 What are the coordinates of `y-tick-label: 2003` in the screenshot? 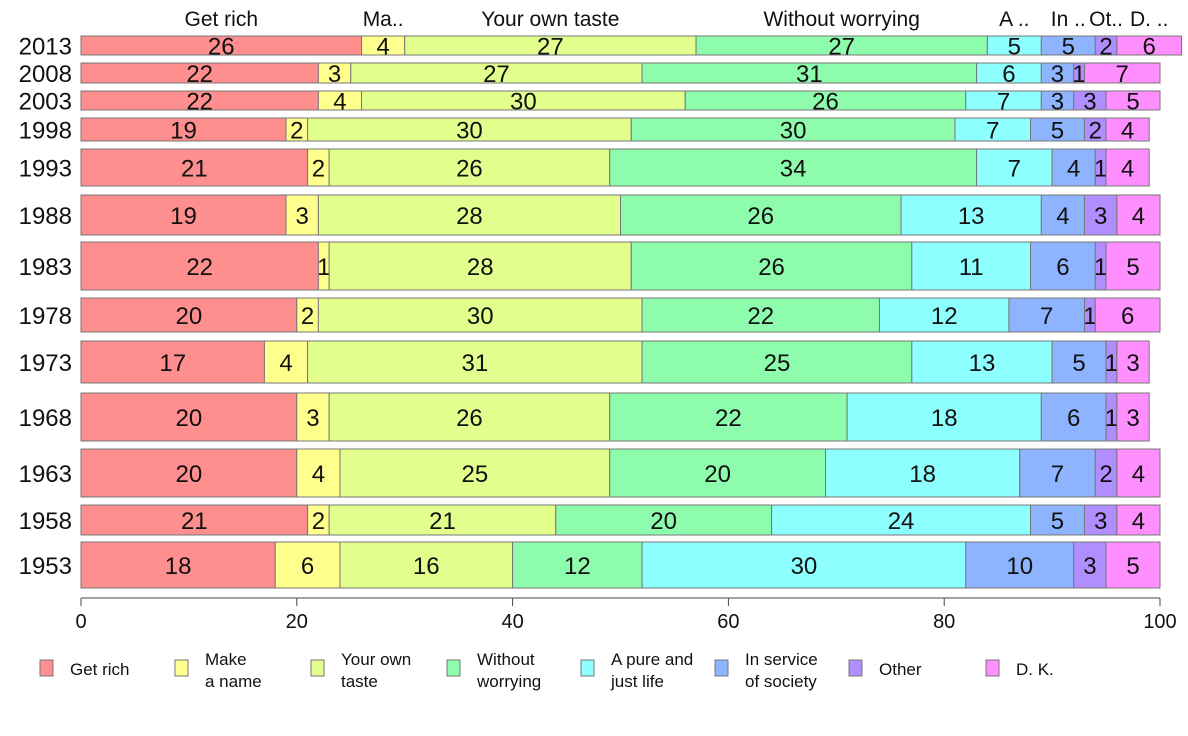 It's located at (45, 102).